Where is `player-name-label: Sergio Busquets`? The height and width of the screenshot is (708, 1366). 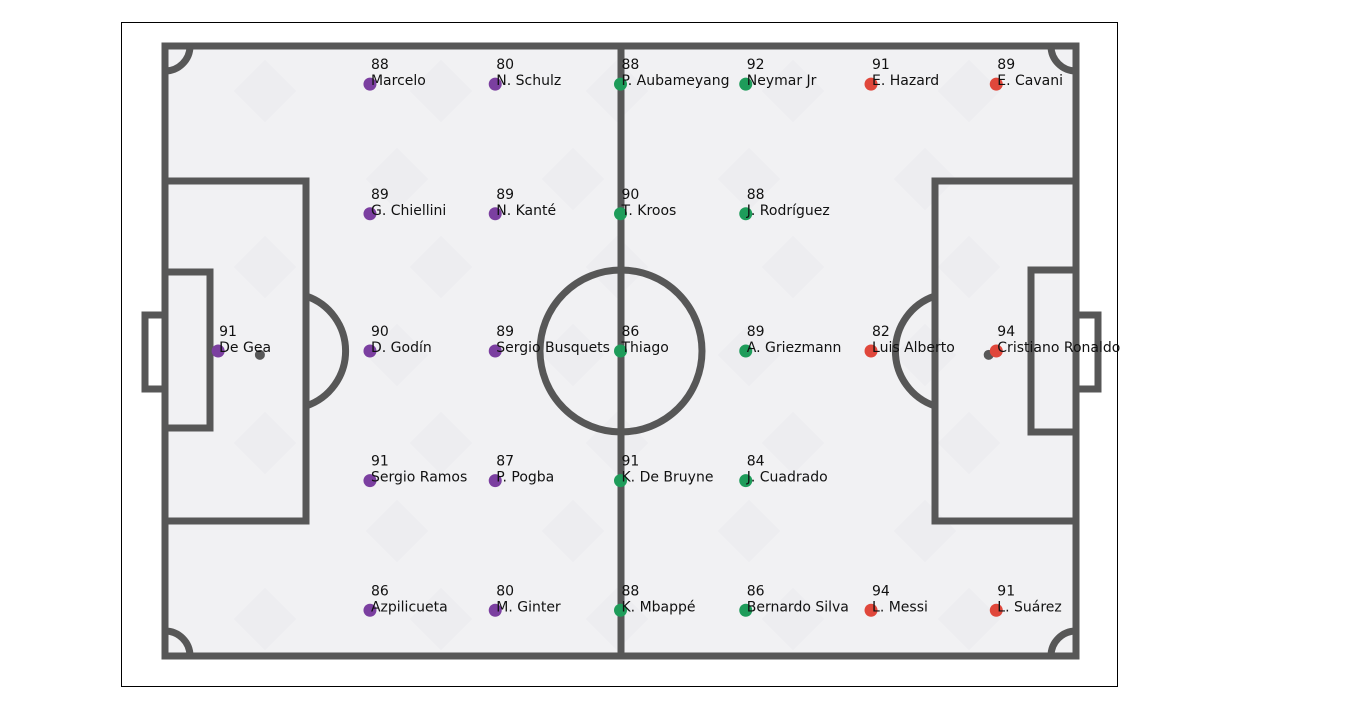 player-name-label: Sergio Busquets is located at coordinates (553, 348).